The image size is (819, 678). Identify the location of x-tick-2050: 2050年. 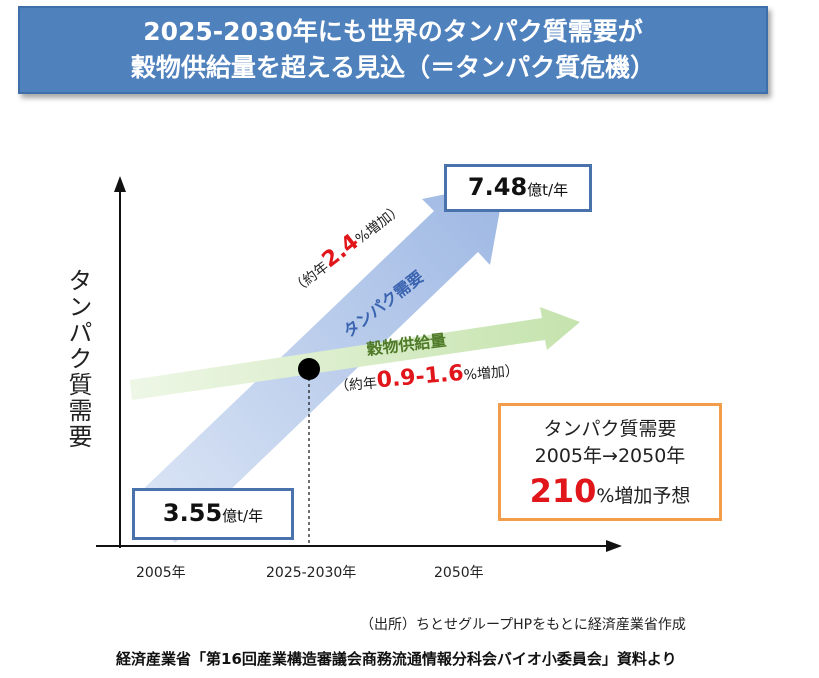
(459, 573).